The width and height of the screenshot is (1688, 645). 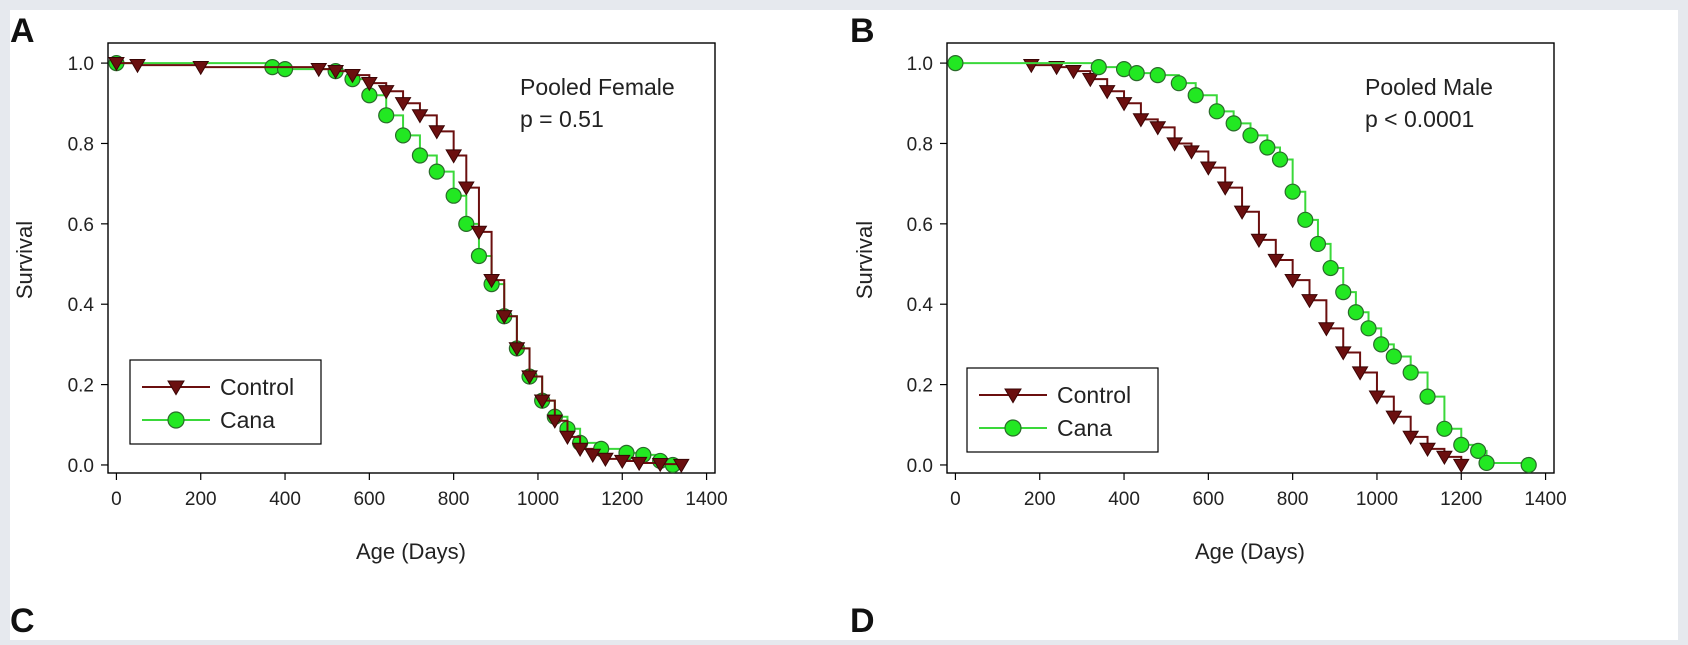 I want to click on x-tick-label: 1000, so click(x=538, y=499).